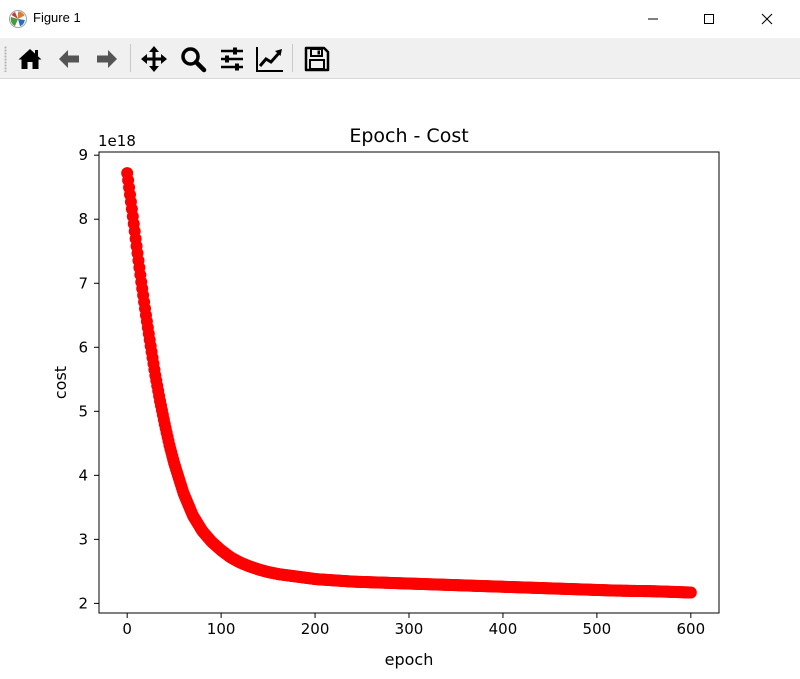 The image size is (800, 679). What do you see at coordinates (409, 659) in the screenshot?
I see `x-axis-label: epoch` at bounding box center [409, 659].